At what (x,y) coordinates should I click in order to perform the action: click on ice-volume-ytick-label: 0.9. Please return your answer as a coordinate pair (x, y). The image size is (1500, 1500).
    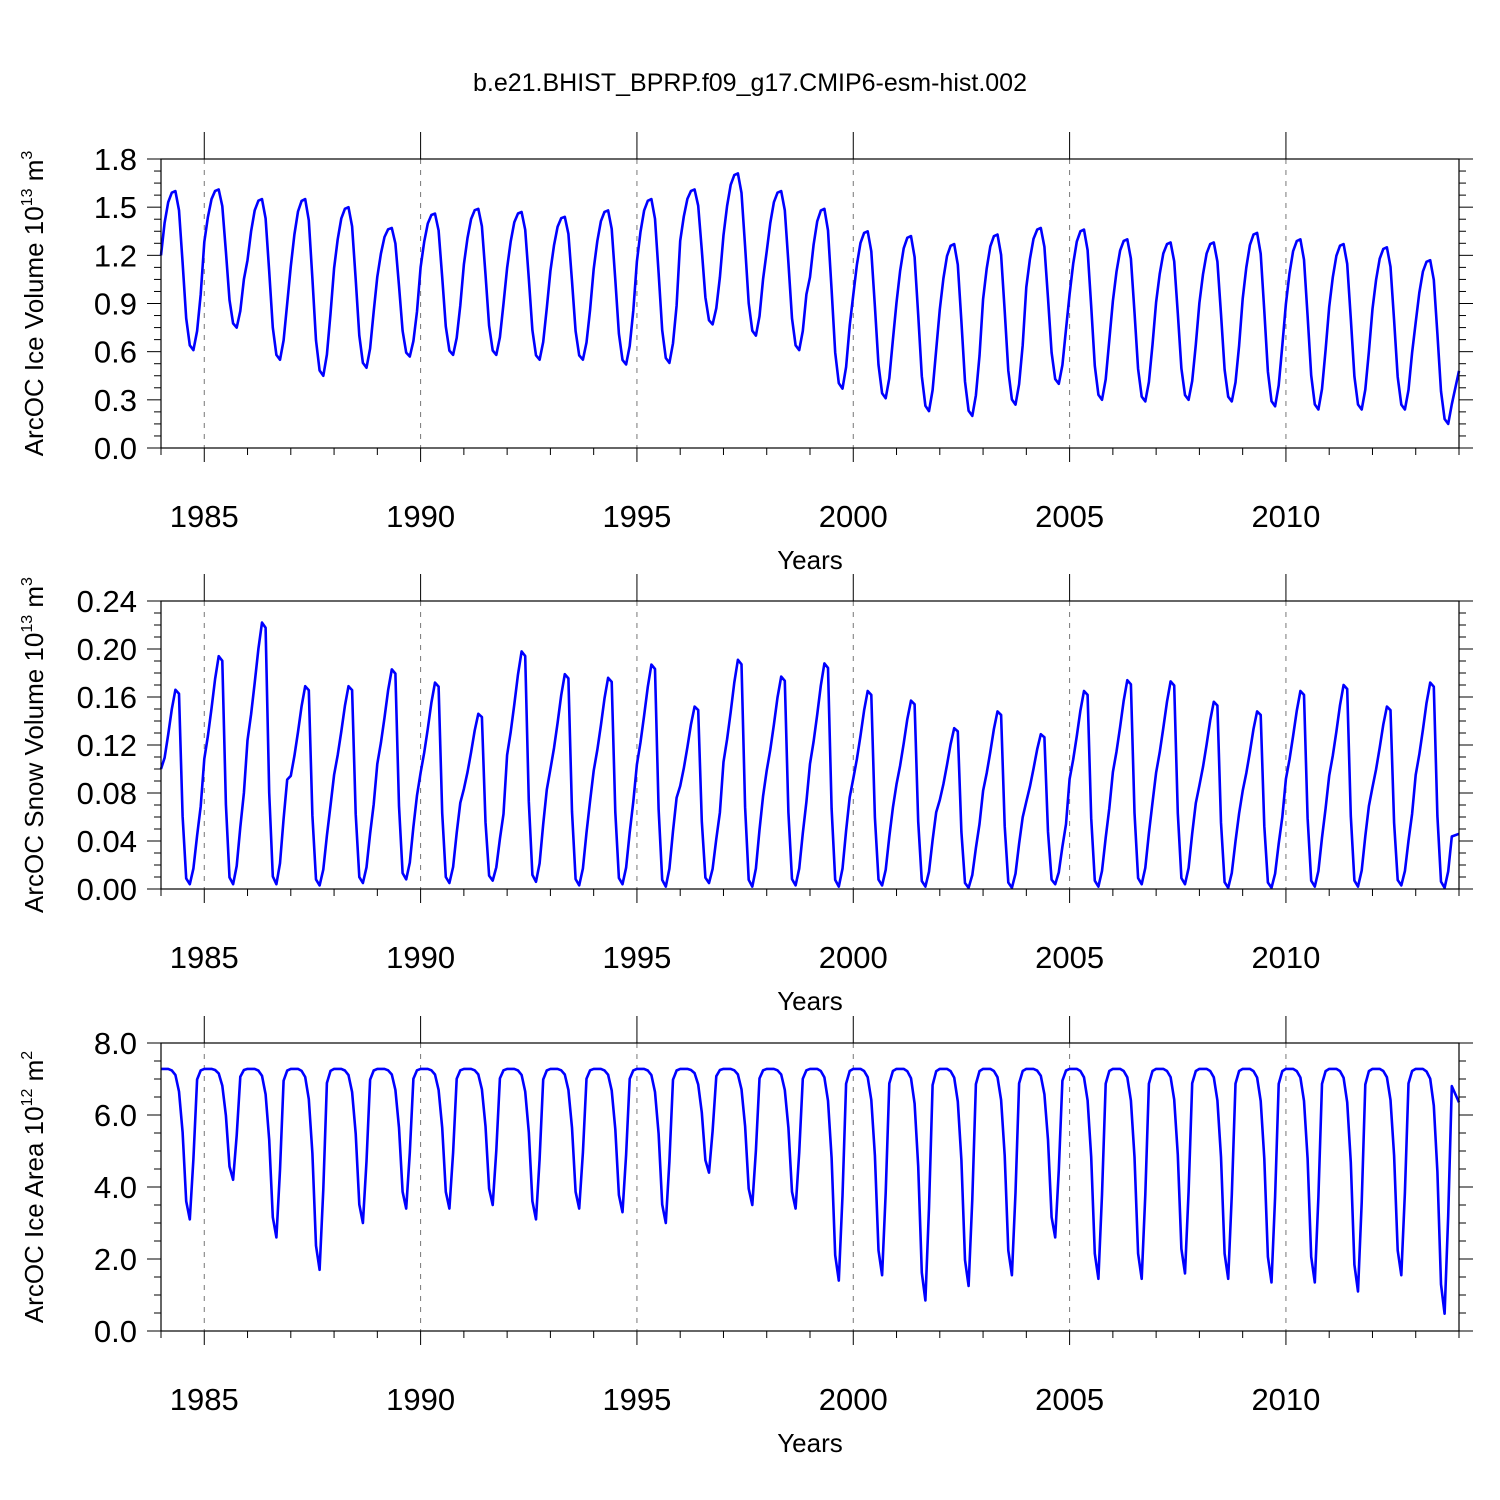
    Looking at the image, I should click on (115, 304).